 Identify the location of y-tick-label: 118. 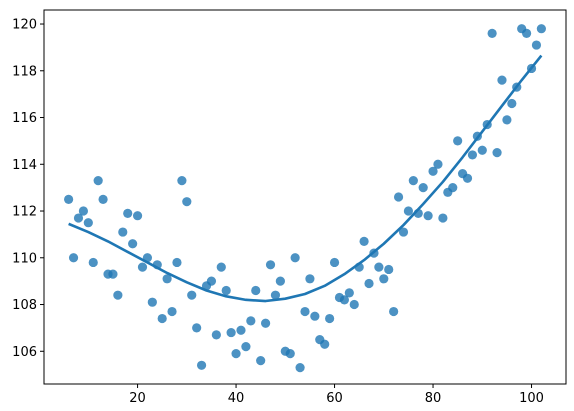
(24, 71).